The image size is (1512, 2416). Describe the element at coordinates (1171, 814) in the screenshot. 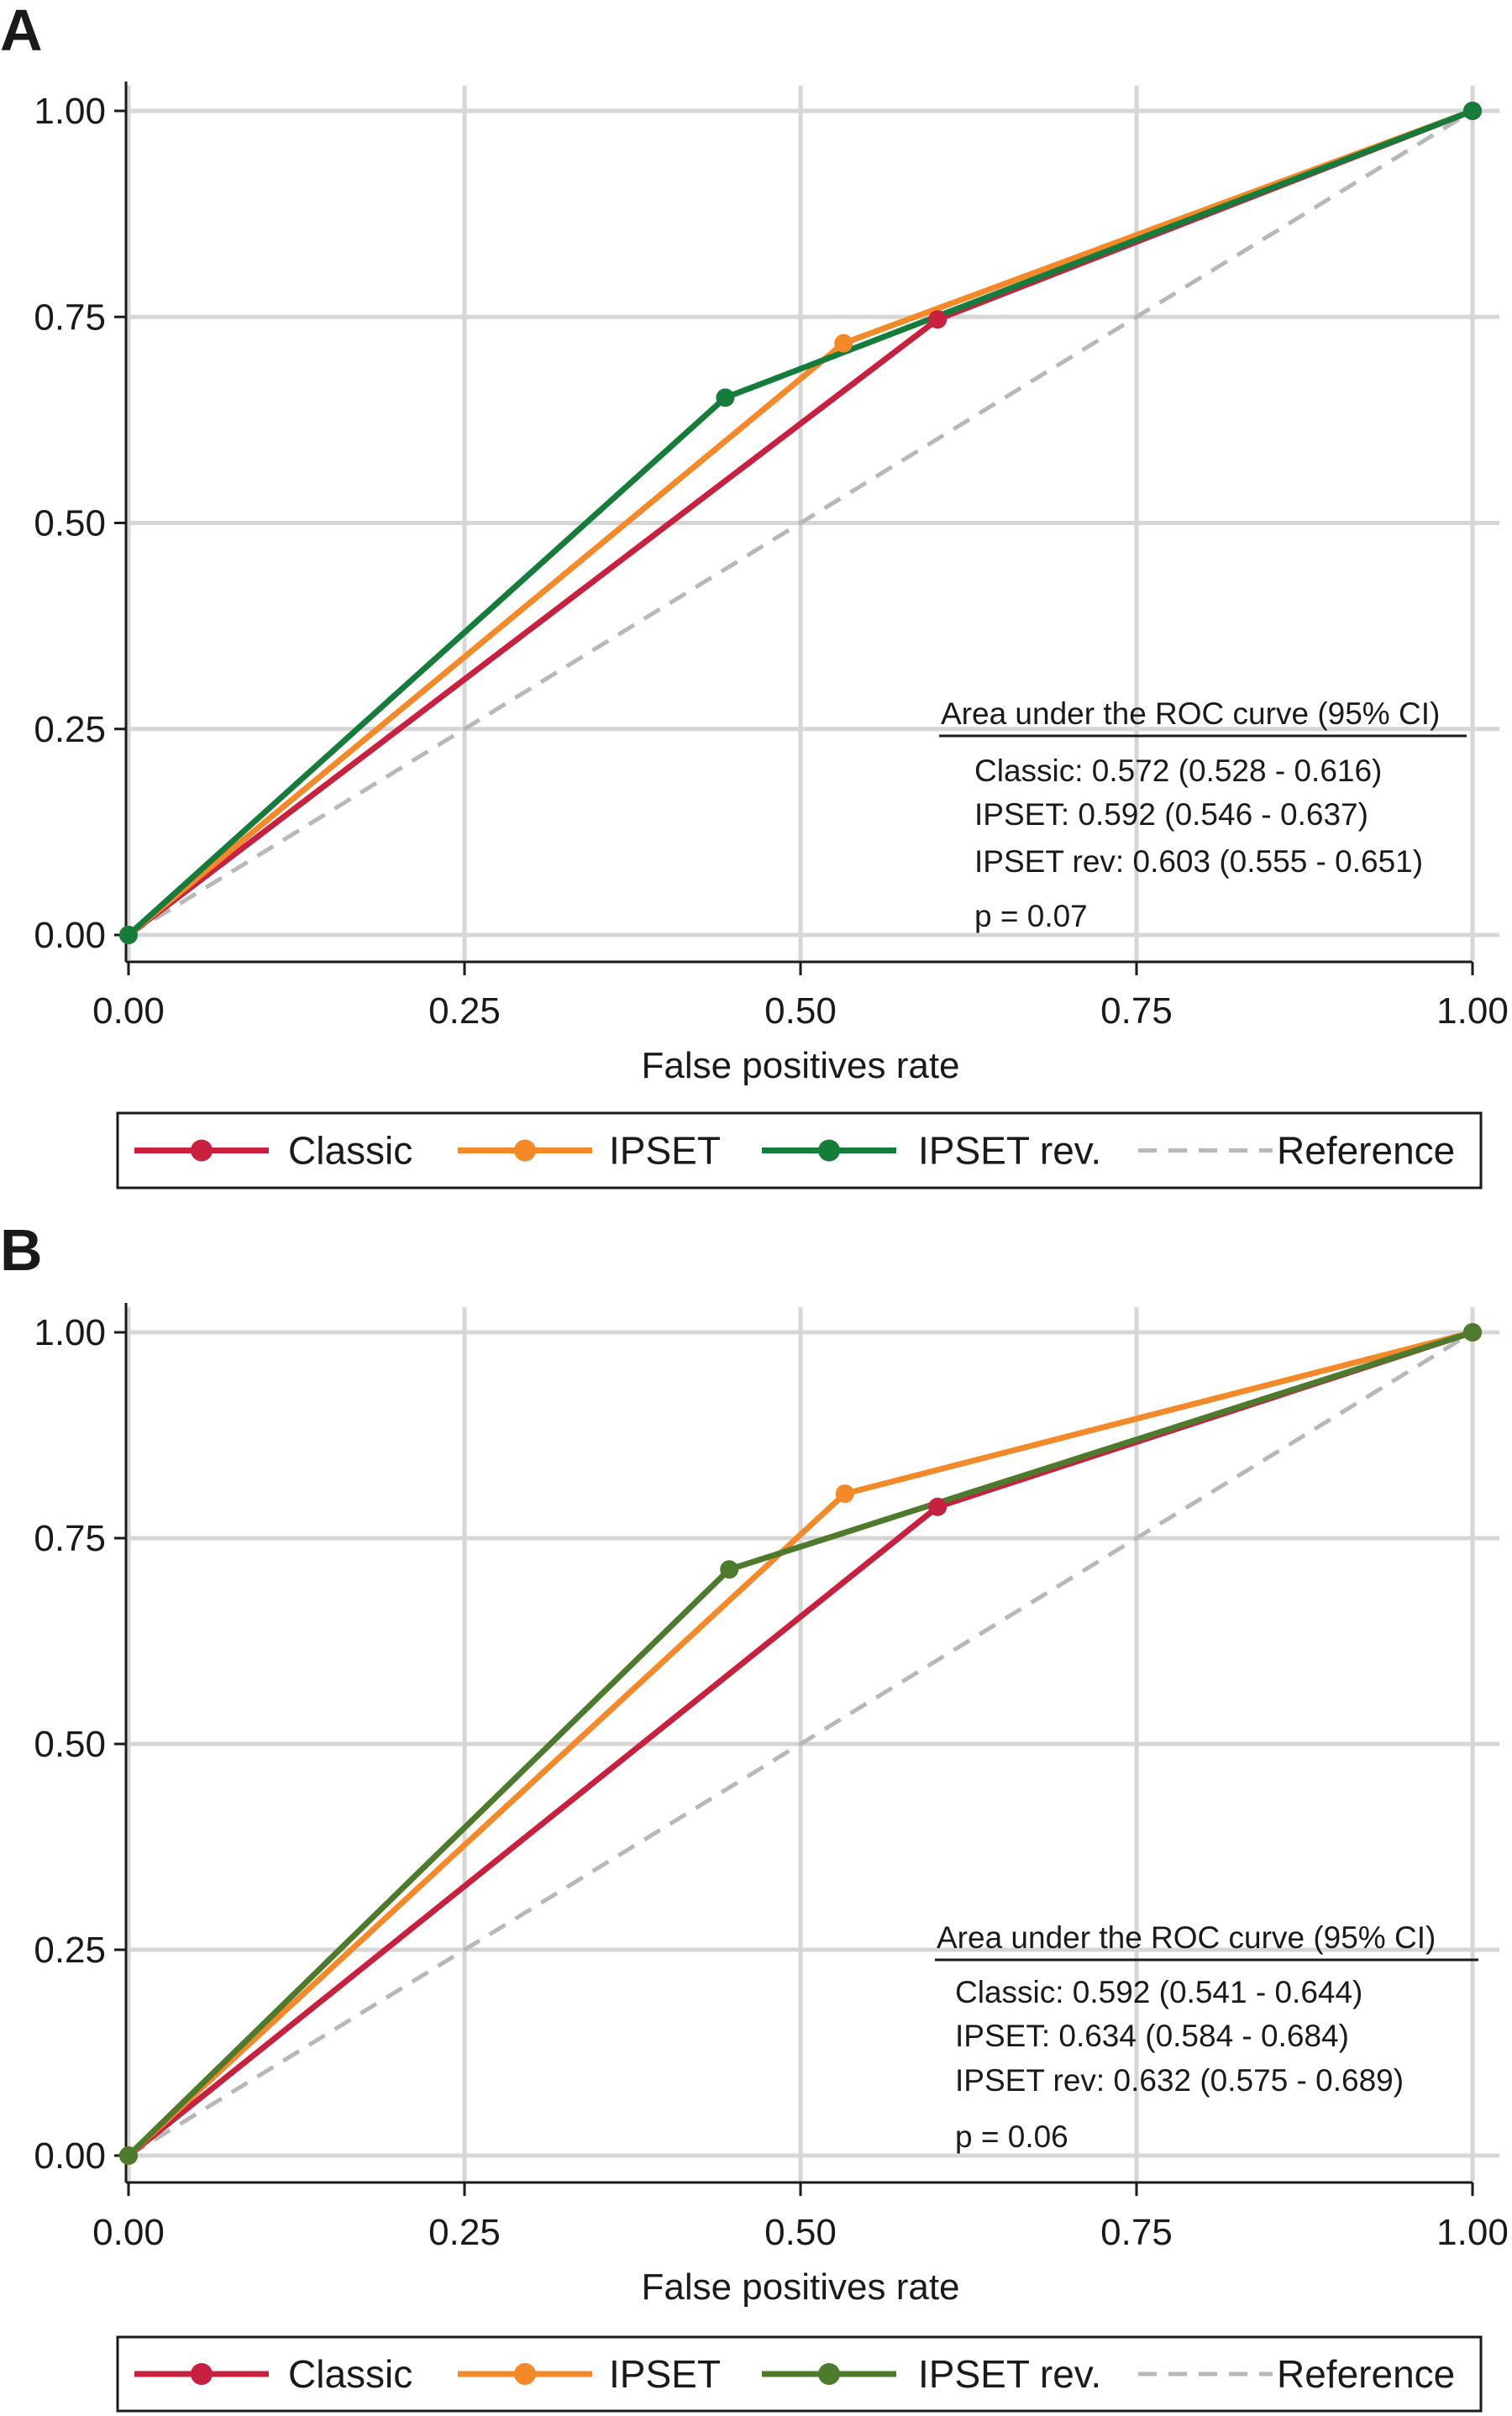

I see `auc-line: IPSET: 0.592 (0.546 - 0.637)` at that location.